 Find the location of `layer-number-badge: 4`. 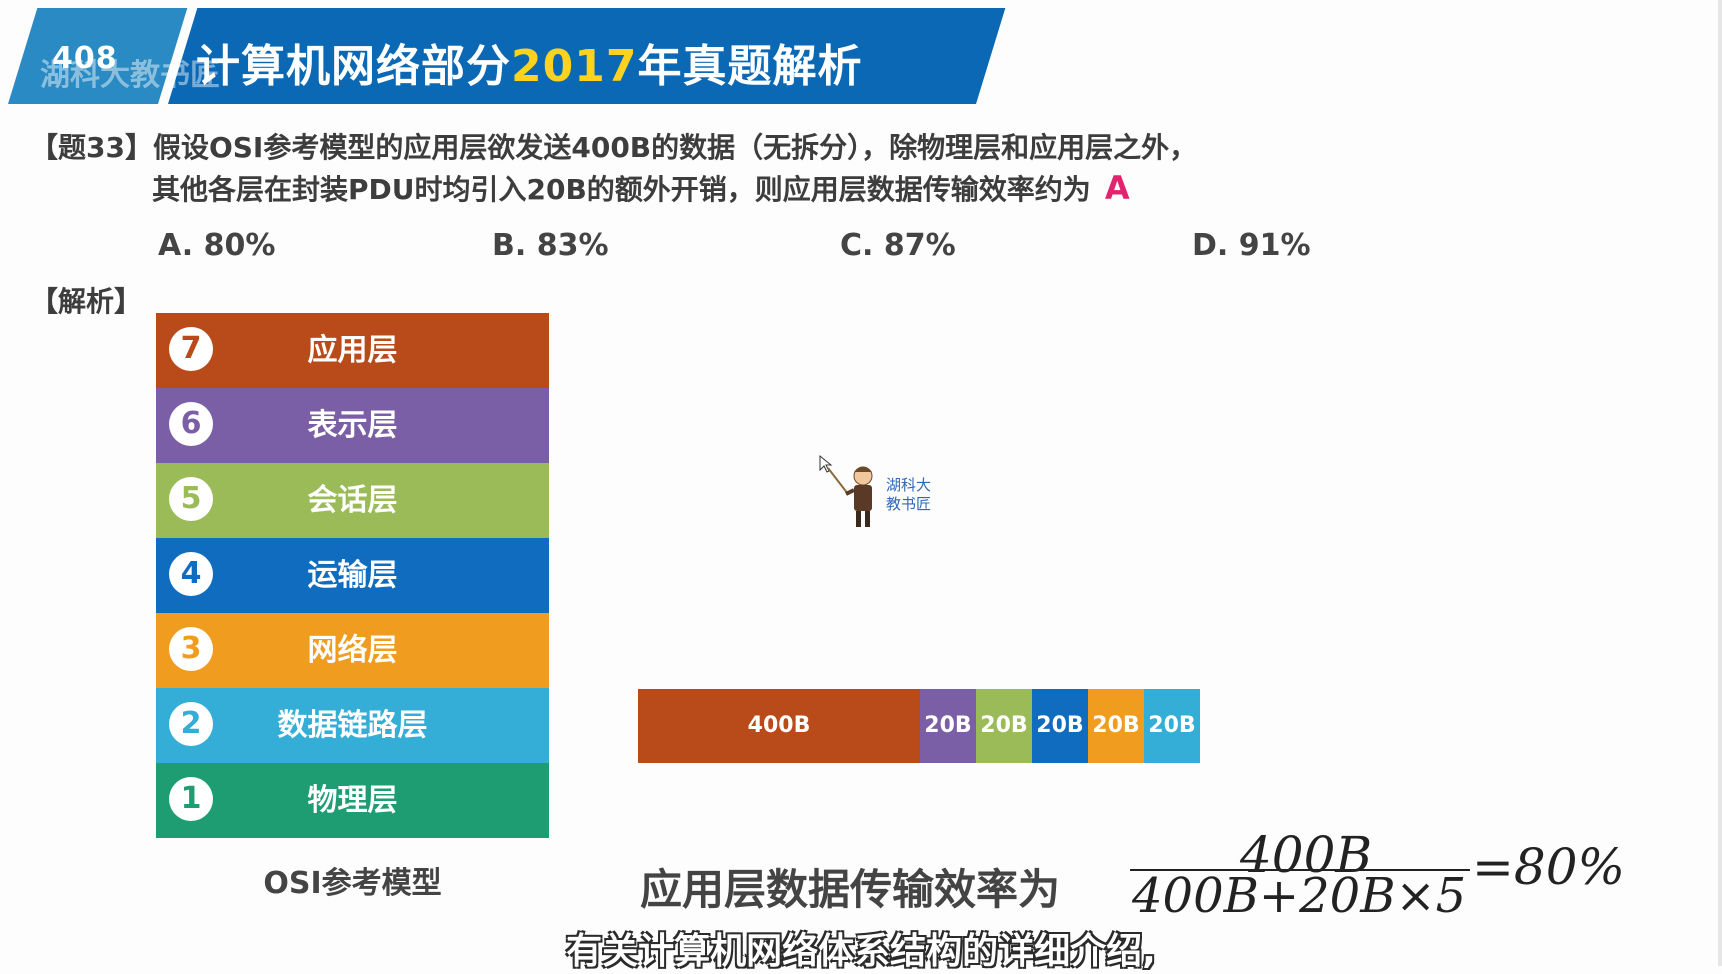

layer-number-badge: 4 is located at coordinates (191, 574).